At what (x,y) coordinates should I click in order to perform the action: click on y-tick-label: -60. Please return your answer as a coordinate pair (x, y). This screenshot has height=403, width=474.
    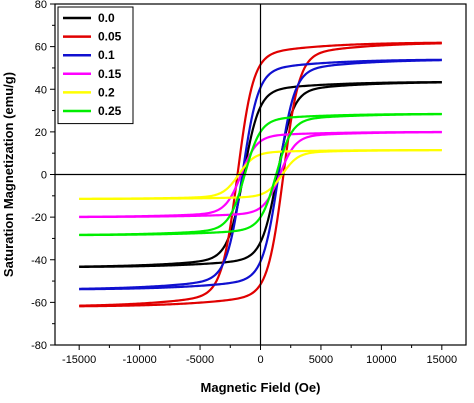
    Looking at the image, I should click on (39, 303).